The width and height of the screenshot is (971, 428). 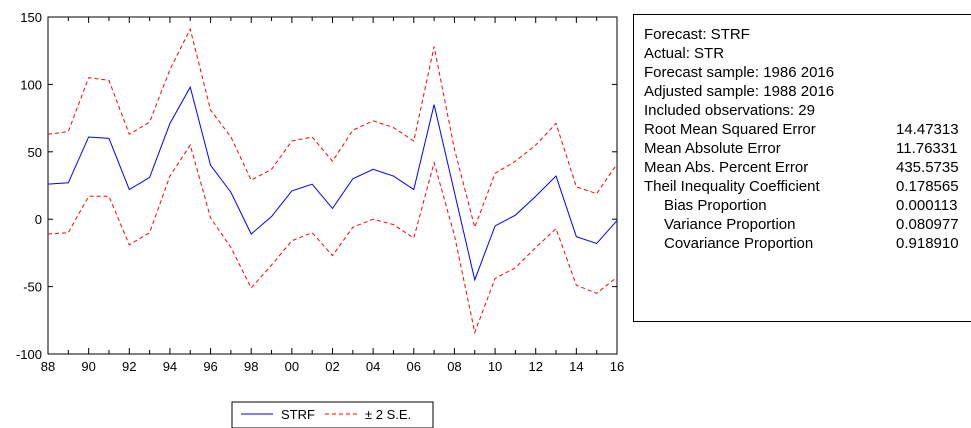 I want to click on legend: STRF ± 2 S.E., so click(x=332, y=414).